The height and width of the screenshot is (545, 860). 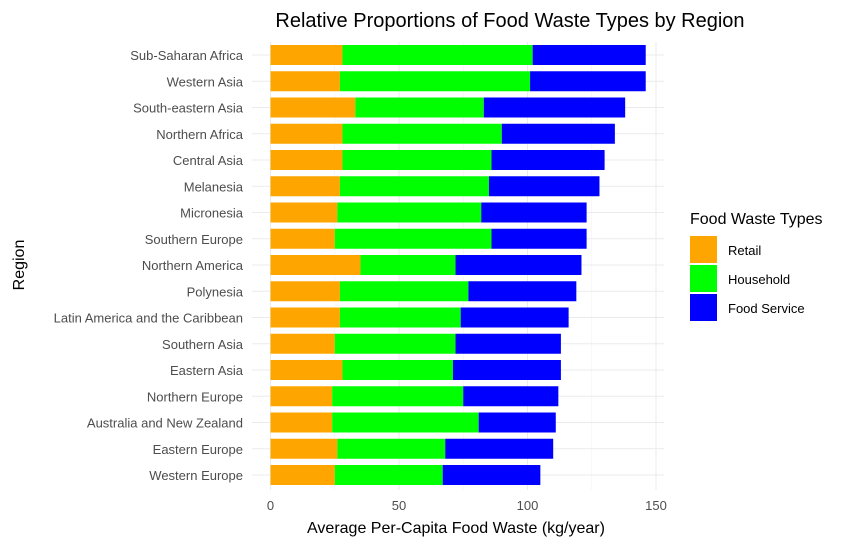 I want to click on y-tick-label: Australia and New Zealand, so click(x=165, y=423).